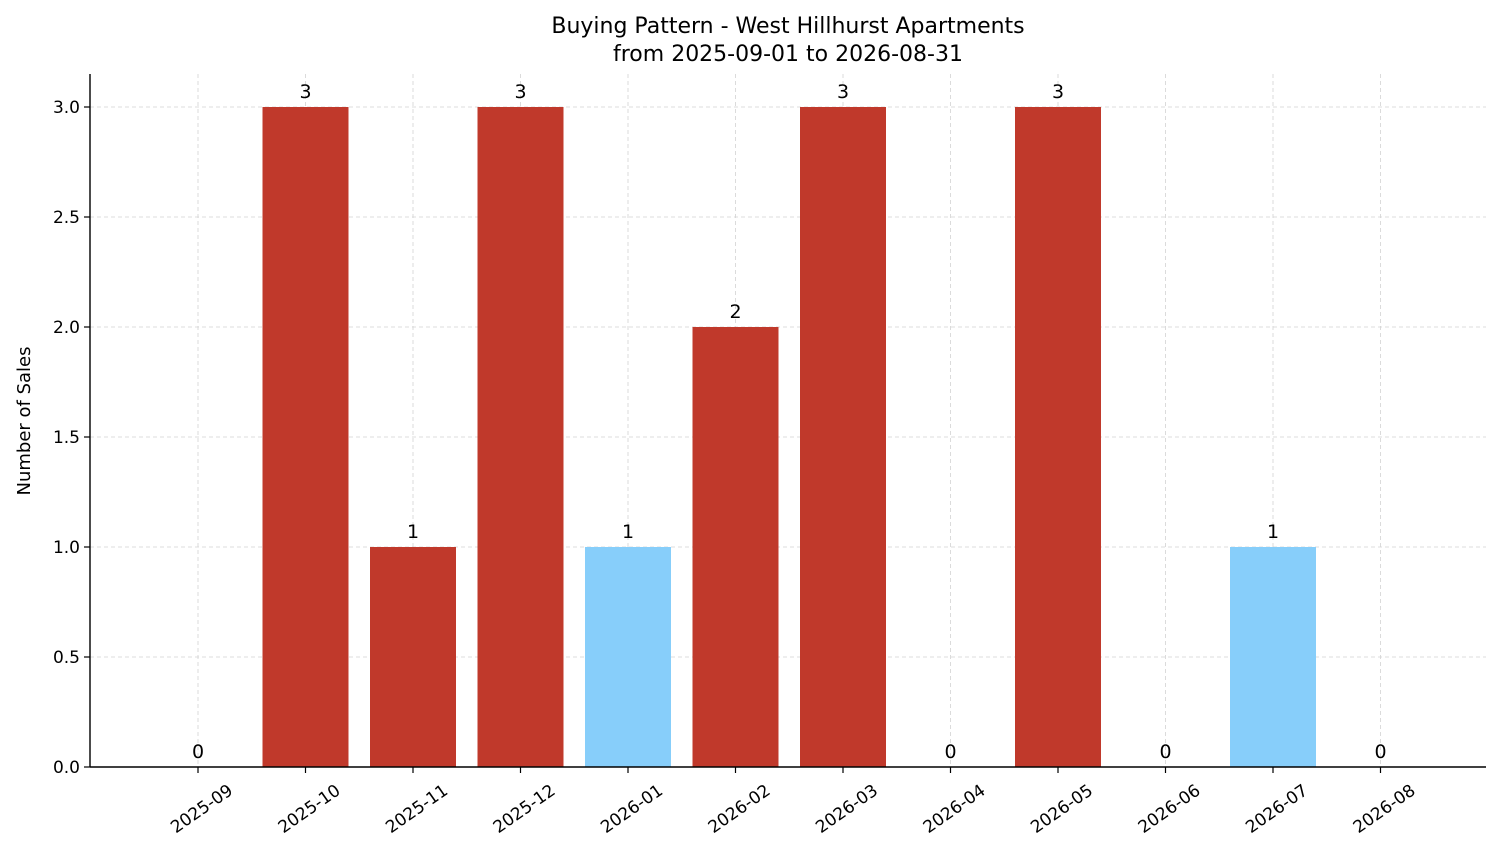 This screenshot has width=1501, height=867. Describe the element at coordinates (735, 312) in the screenshot. I see `data-label: 2` at that location.